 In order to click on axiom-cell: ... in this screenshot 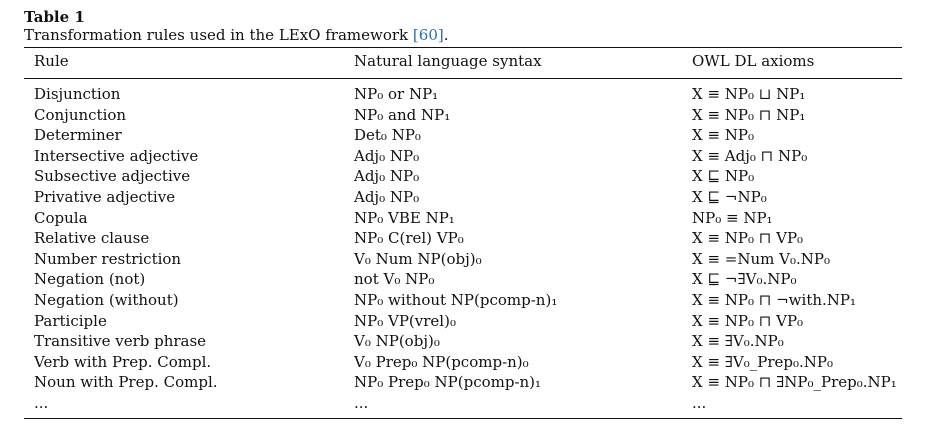, I will do `click(699, 402)`.